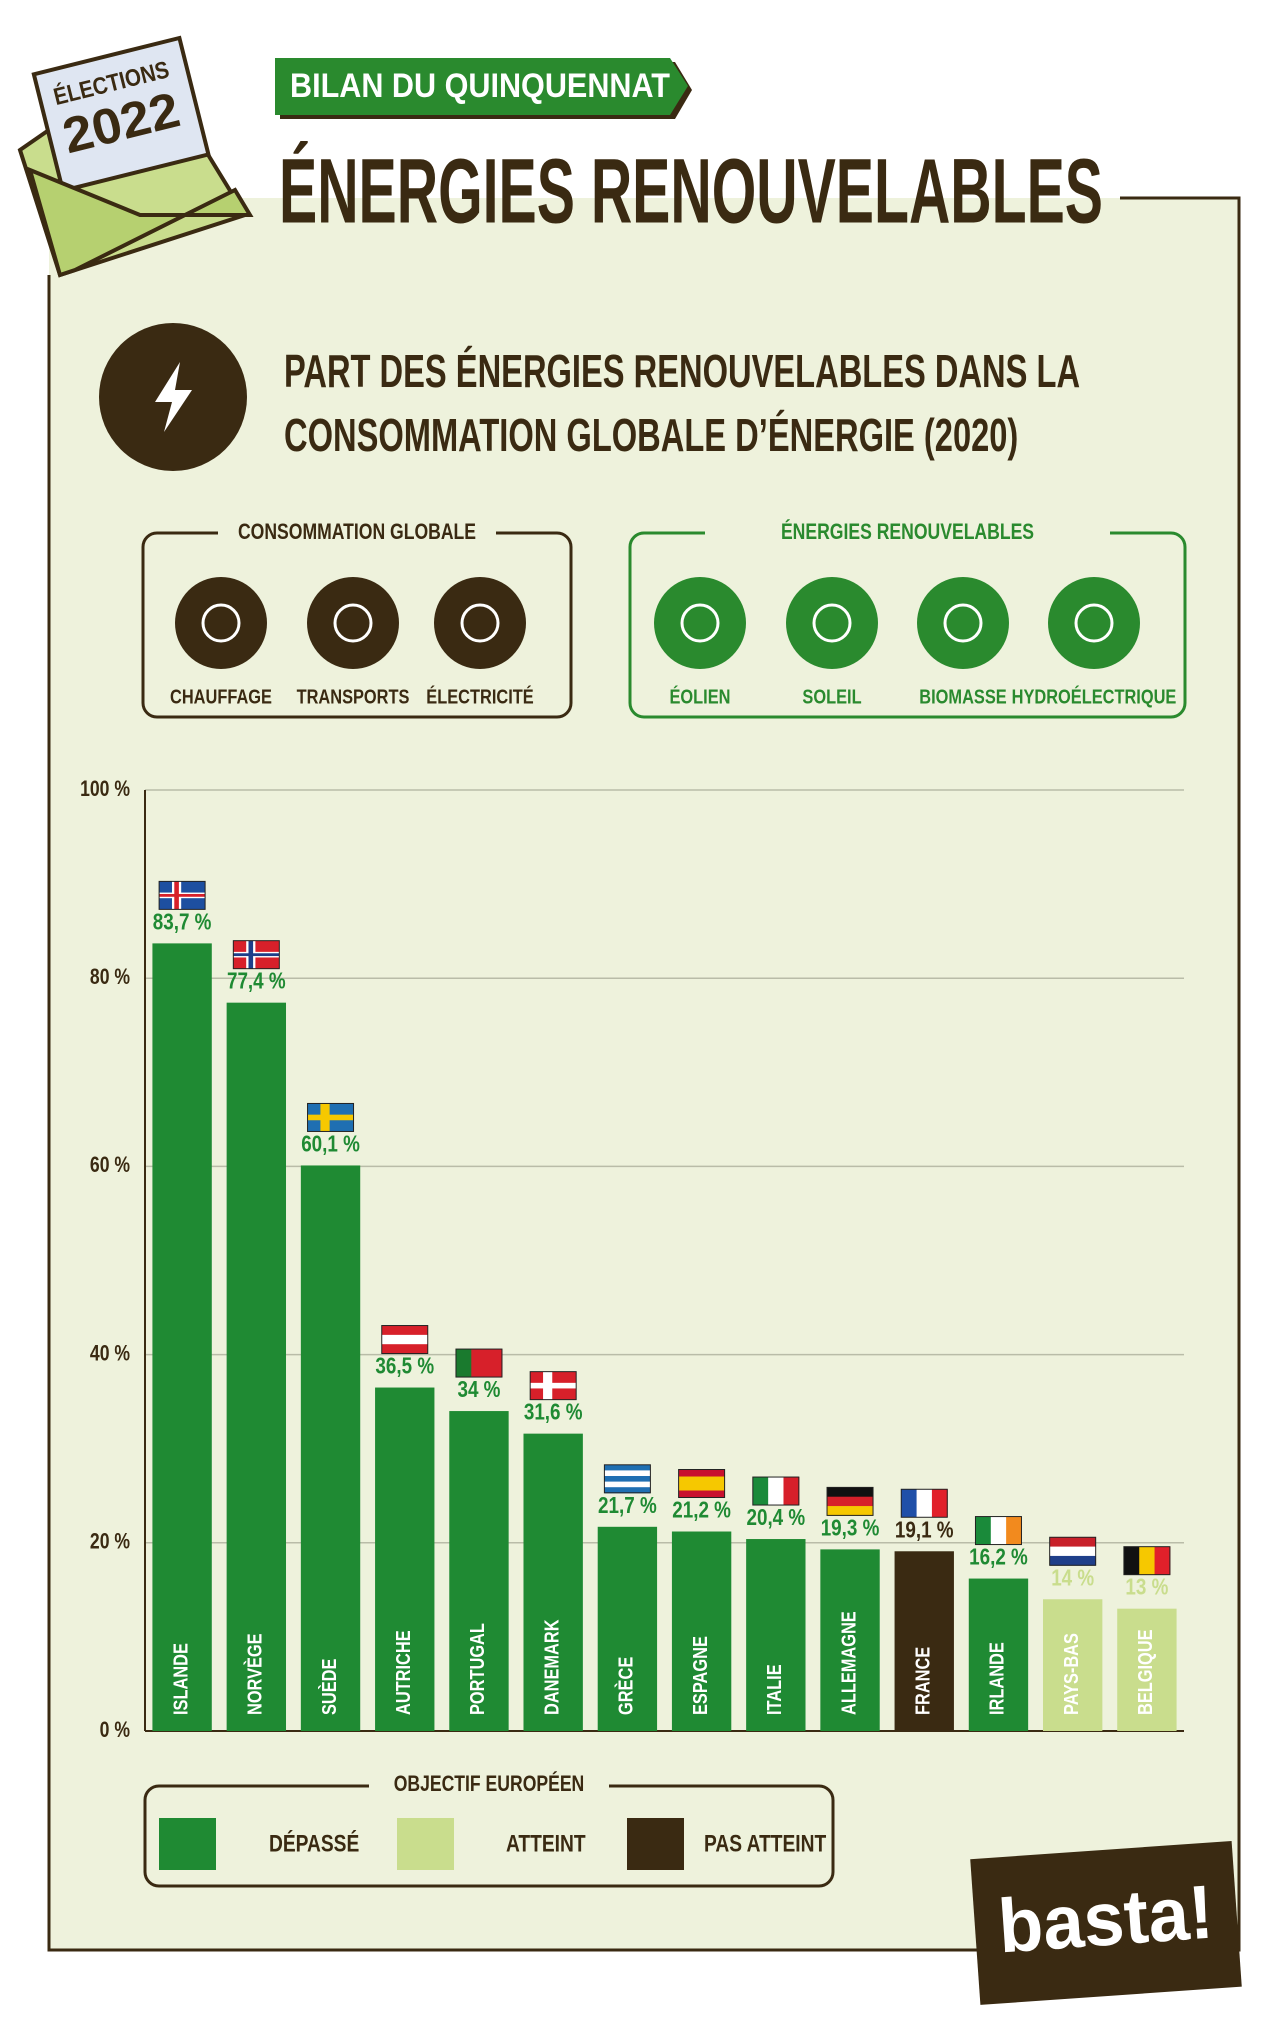  I want to click on y-tick-label: 60 %, so click(110, 1165).